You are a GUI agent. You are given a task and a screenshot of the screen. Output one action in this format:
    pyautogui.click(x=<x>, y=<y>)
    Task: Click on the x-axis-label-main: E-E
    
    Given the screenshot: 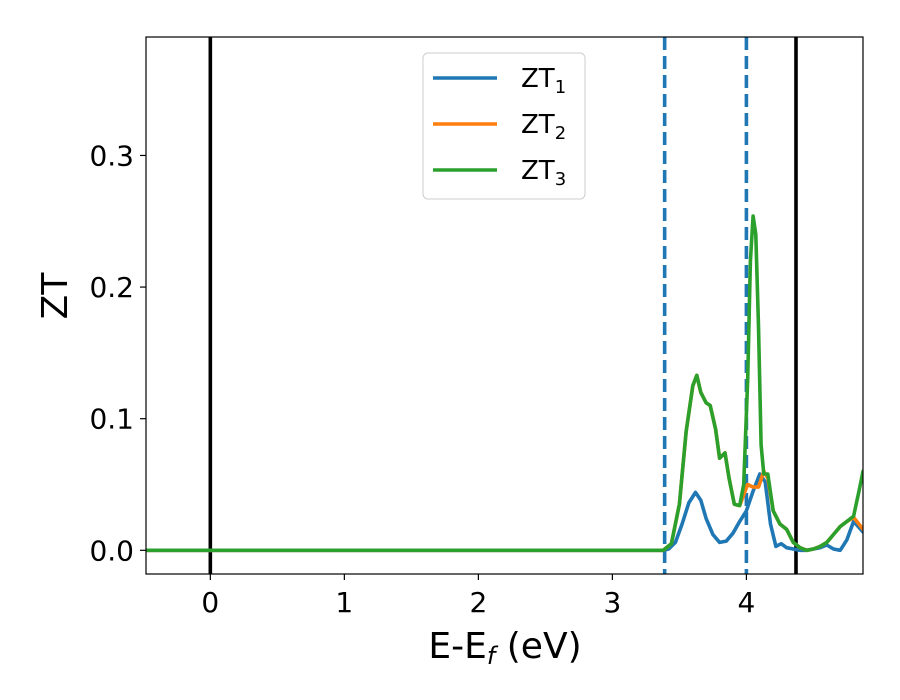 What is the action you would take?
    pyautogui.click(x=457, y=646)
    